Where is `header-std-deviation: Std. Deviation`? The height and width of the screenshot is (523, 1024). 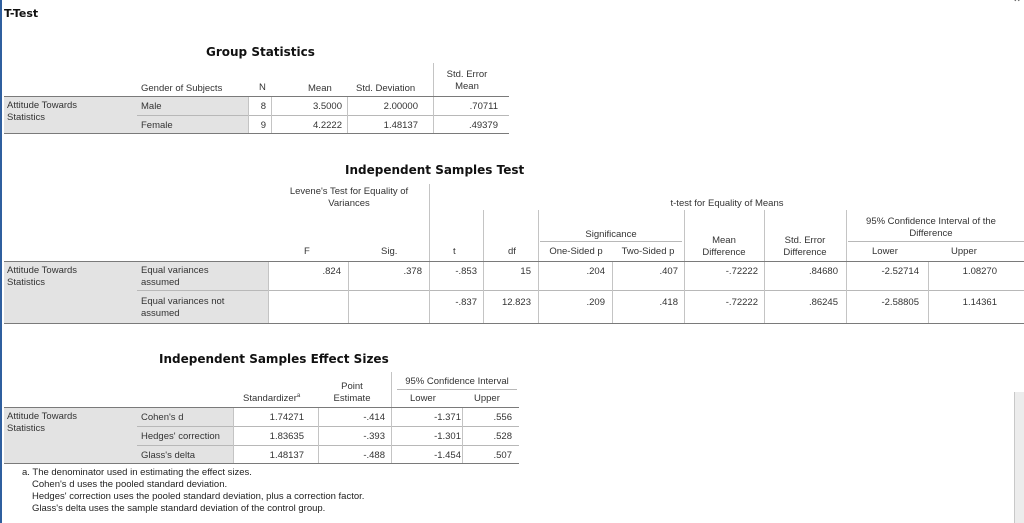 header-std-deviation: Std. Deviation is located at coordinates (386, 88).